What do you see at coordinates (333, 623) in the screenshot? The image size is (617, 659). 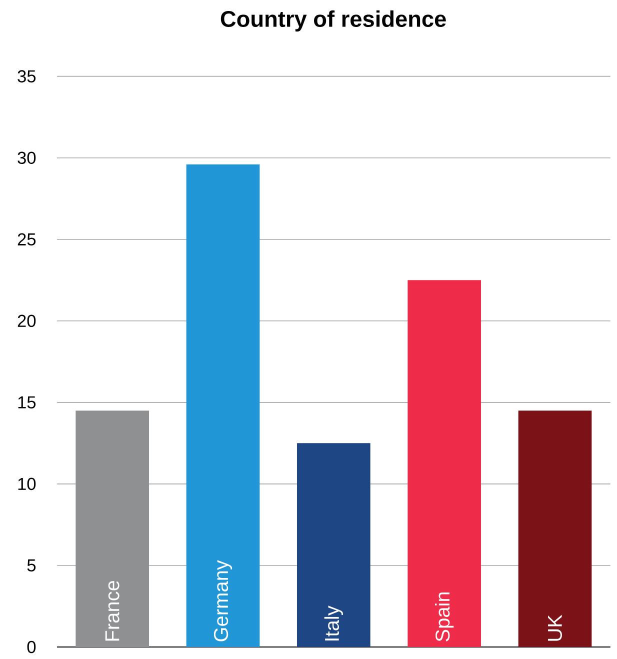 I see `x-tick-label: Italy` at bounding box center [333, 623].